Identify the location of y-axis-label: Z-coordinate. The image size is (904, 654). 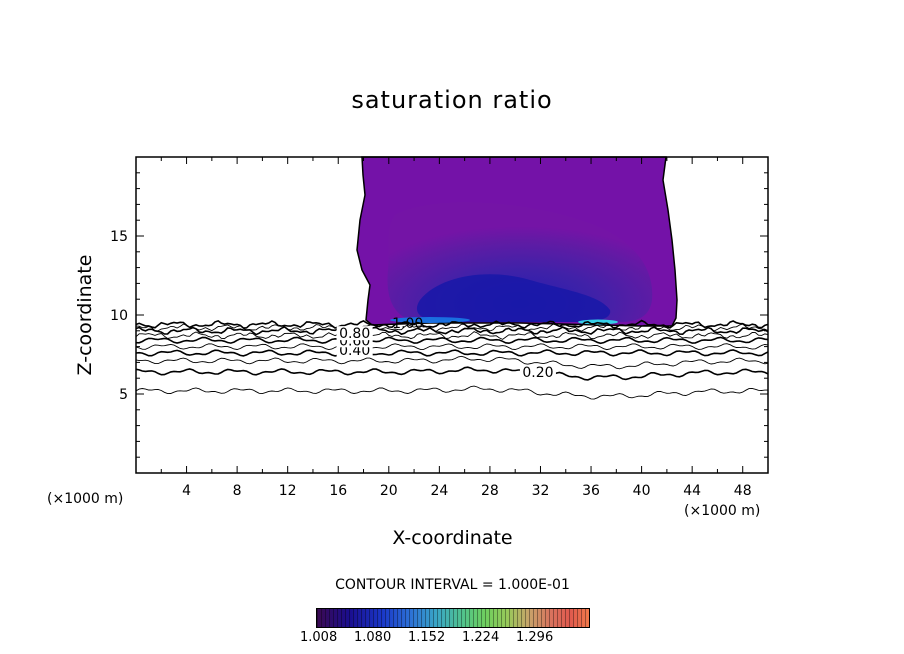
(85, 315).